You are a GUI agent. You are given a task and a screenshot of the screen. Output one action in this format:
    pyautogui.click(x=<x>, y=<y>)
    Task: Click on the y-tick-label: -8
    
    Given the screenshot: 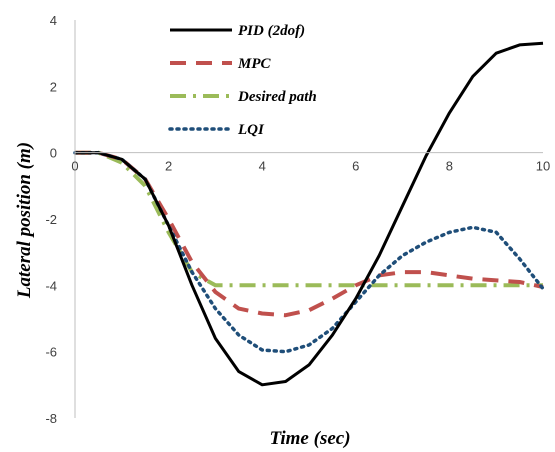 What is the action you would take?
    pyautogui.click(x=51, y=418)
    